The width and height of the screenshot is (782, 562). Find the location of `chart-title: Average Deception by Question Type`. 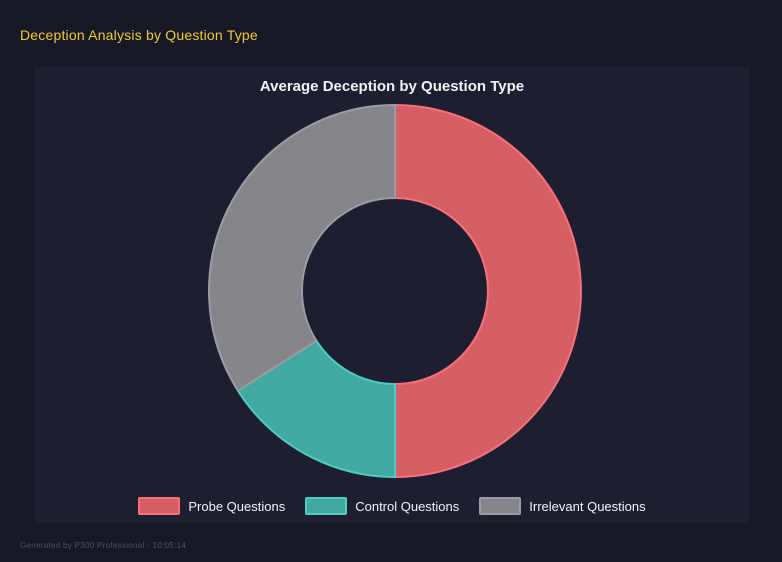

chart-title: Average Deception by Question Type is located at coordinates (392, 86).